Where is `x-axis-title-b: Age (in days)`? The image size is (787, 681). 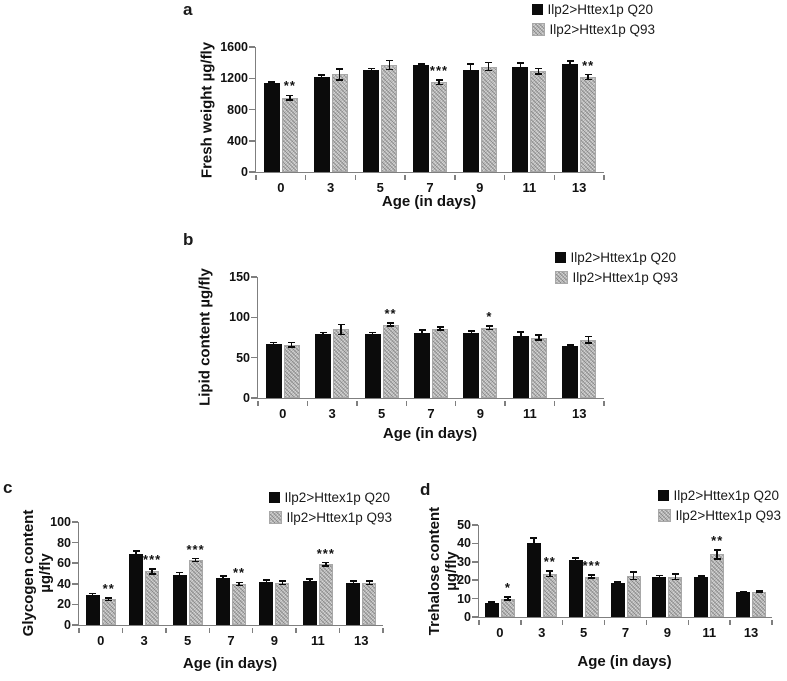 x-axis-title-b: Age (in days) is located at coordinates (430, 433).